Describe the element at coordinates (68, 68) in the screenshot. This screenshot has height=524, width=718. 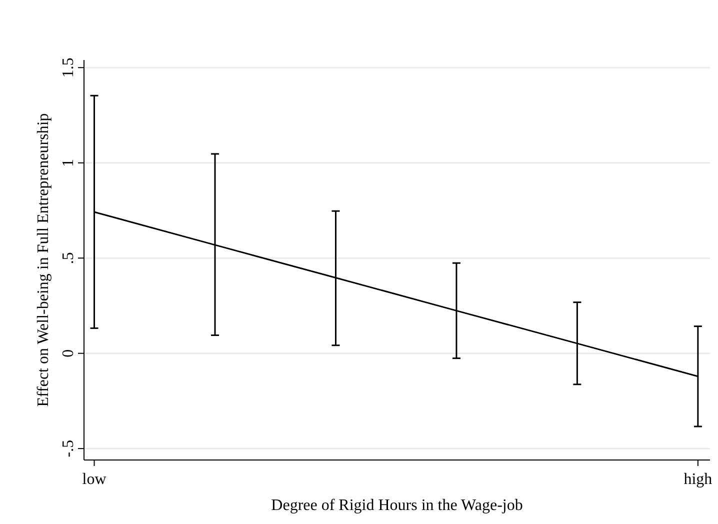
I see `y-tick-label: 1.5` at that location.